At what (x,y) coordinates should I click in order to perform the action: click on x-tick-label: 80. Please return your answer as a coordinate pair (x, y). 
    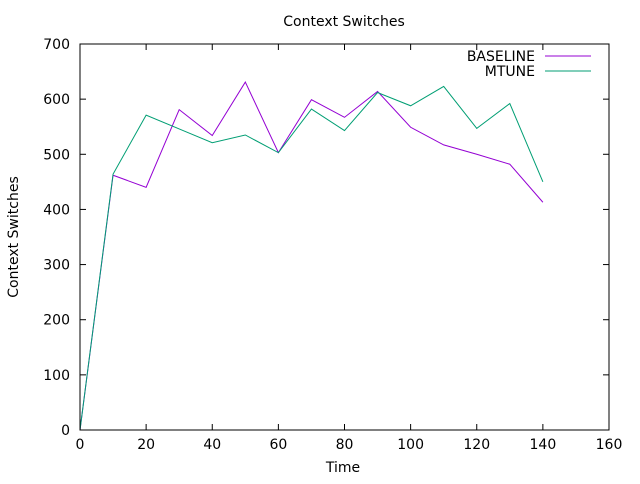
    Looking at the image, I should click on (345, 445).